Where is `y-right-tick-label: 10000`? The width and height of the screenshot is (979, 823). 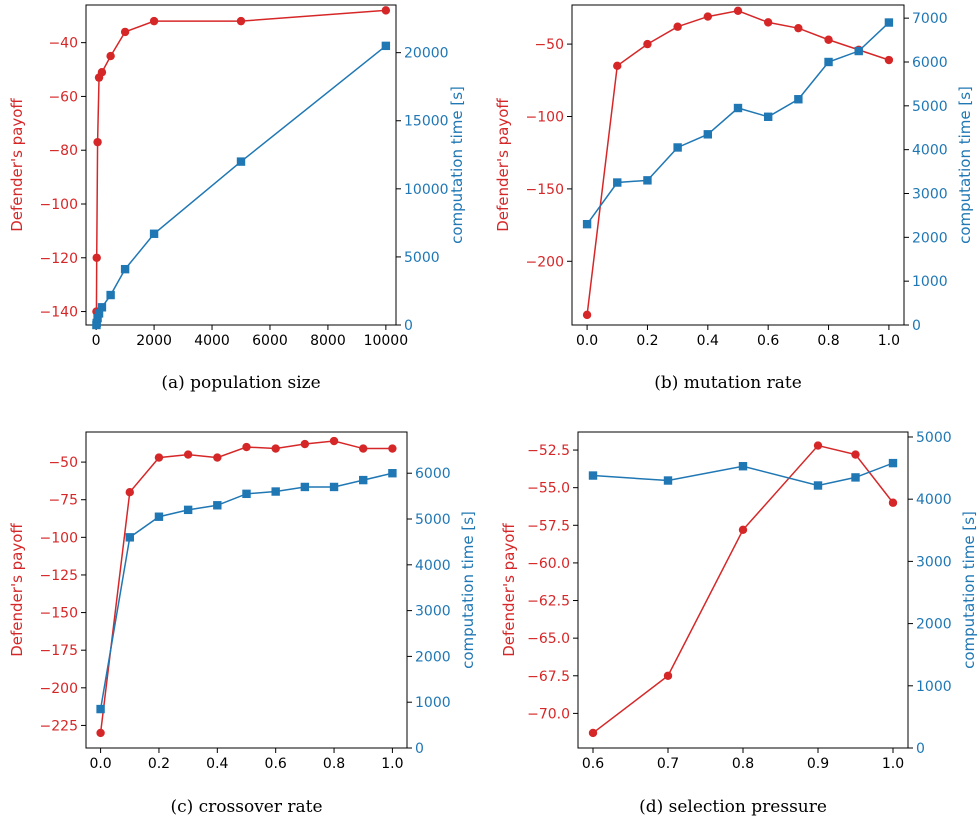 y-right-tick-label: 10000 is located at coordinates (426, 190).